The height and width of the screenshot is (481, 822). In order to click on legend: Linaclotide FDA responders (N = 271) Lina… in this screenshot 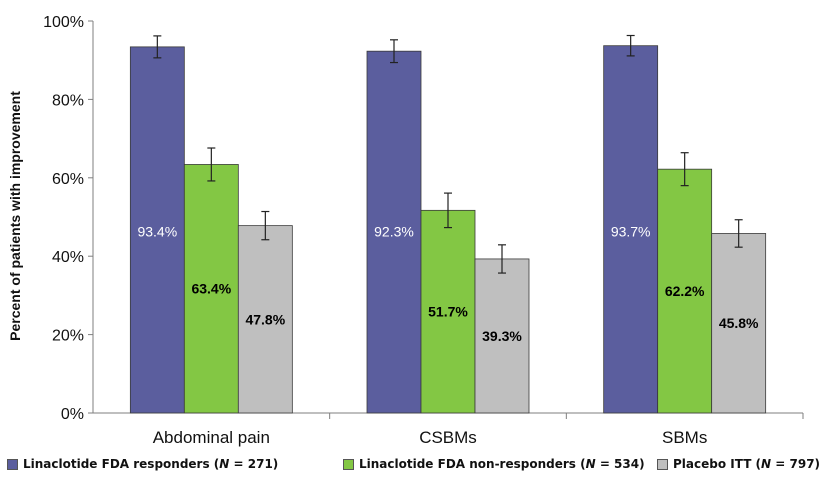, I will do `click(411, 467)`.